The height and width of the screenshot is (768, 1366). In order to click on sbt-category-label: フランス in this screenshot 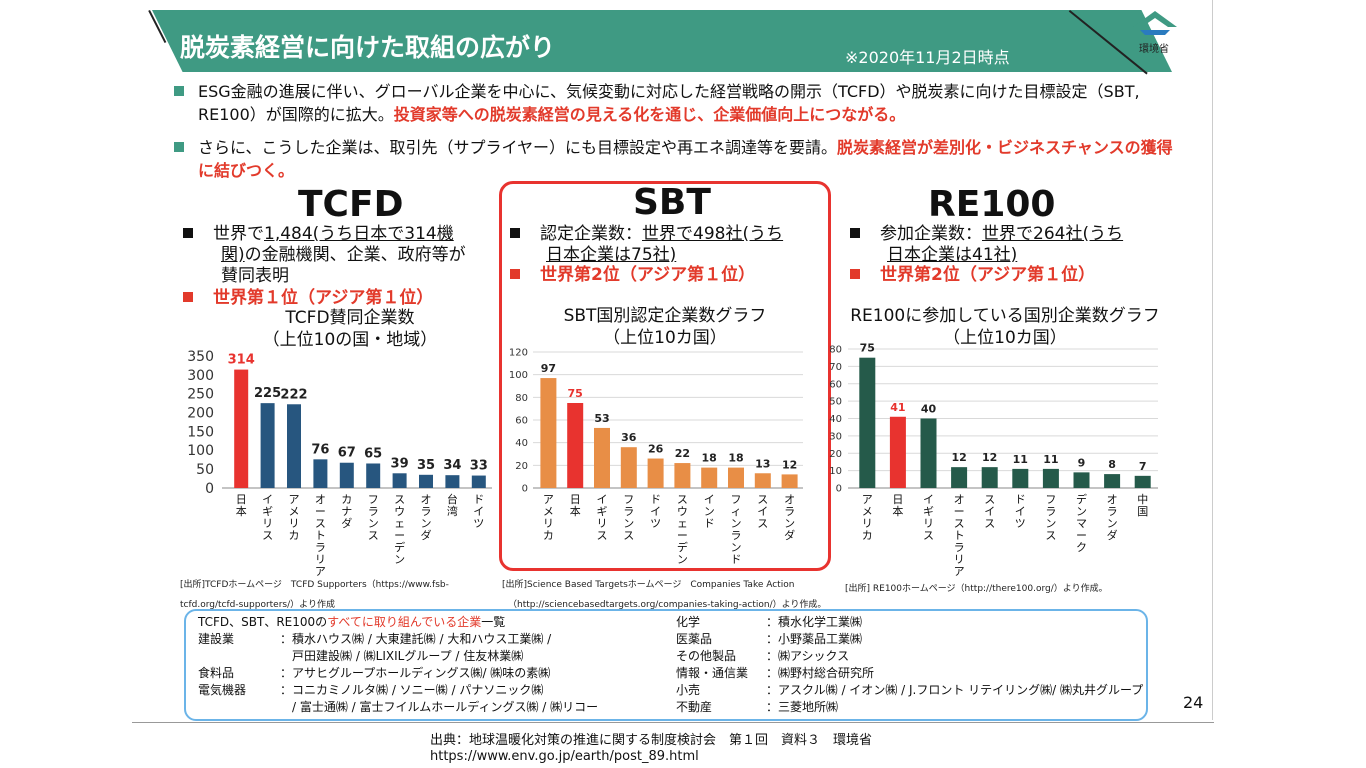, I will do `click(628, 517)`.